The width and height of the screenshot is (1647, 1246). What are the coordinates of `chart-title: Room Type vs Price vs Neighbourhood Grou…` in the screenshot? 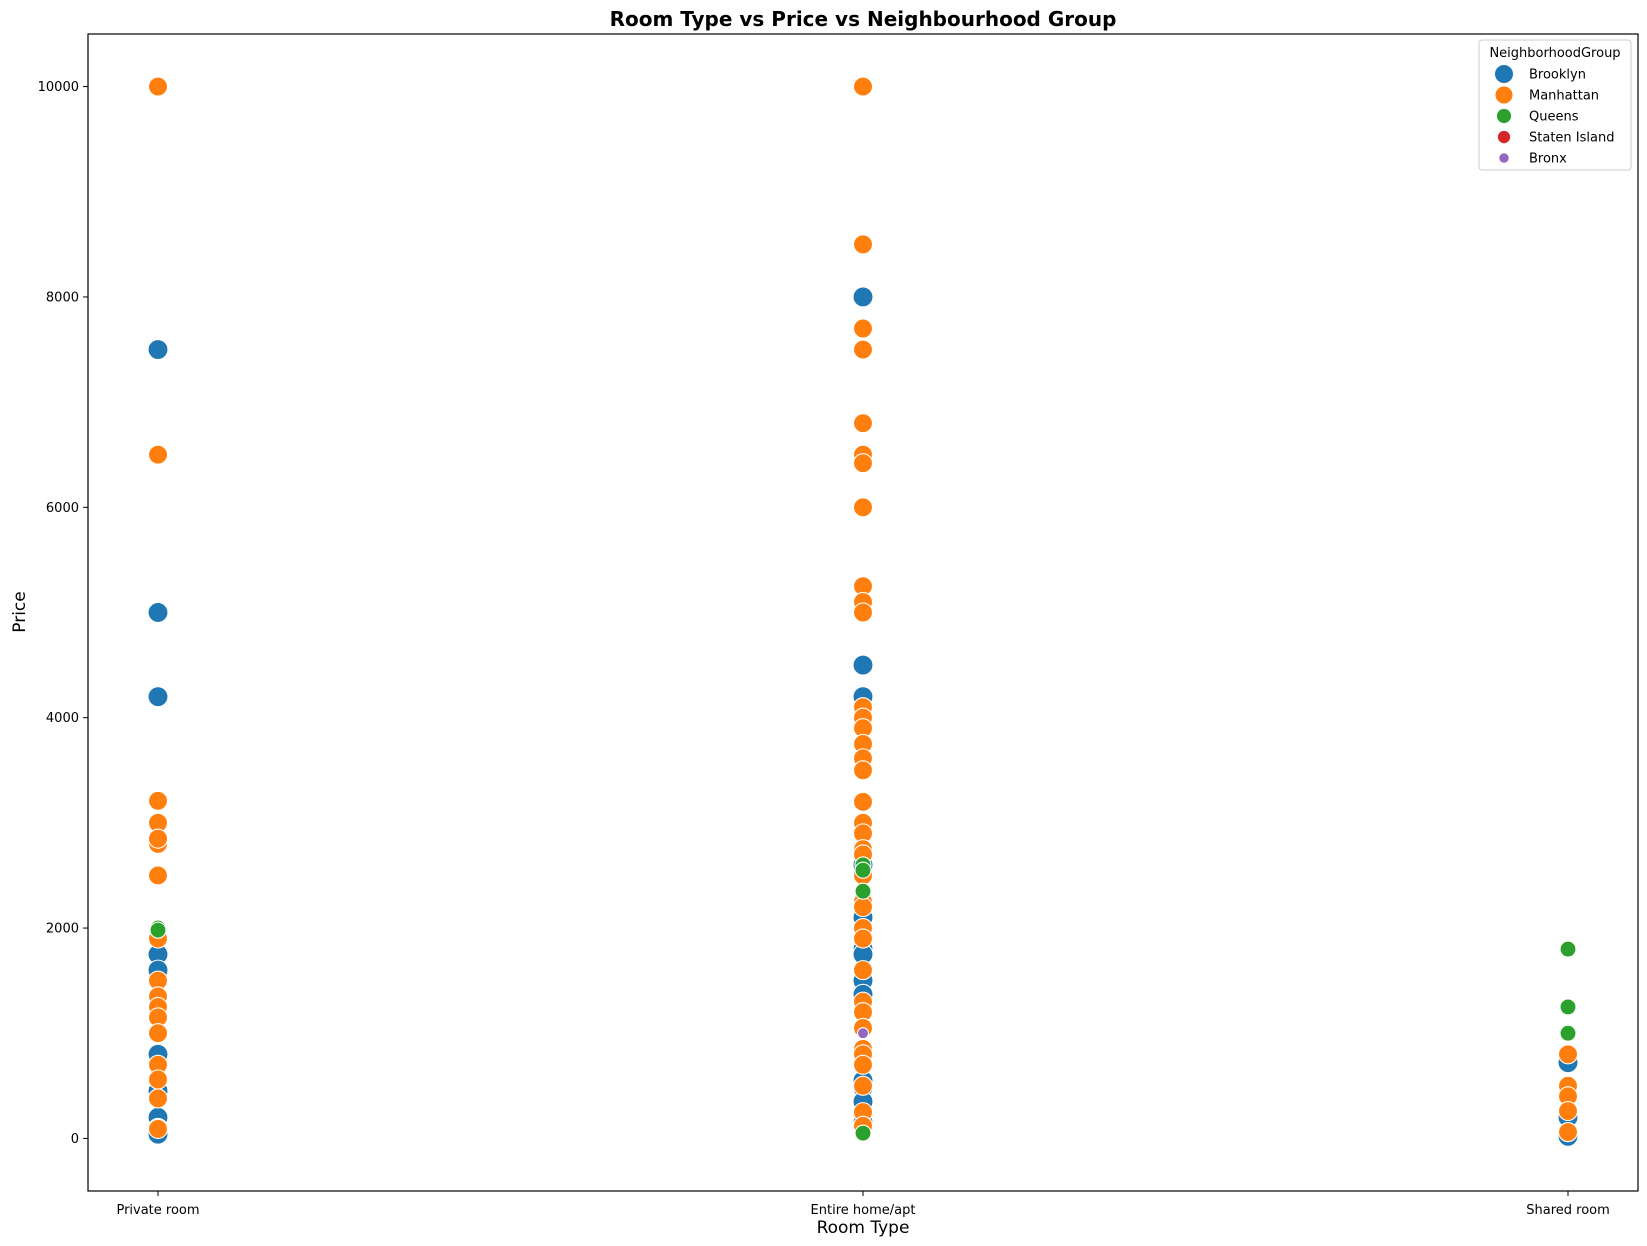 It's located at (863, 19).